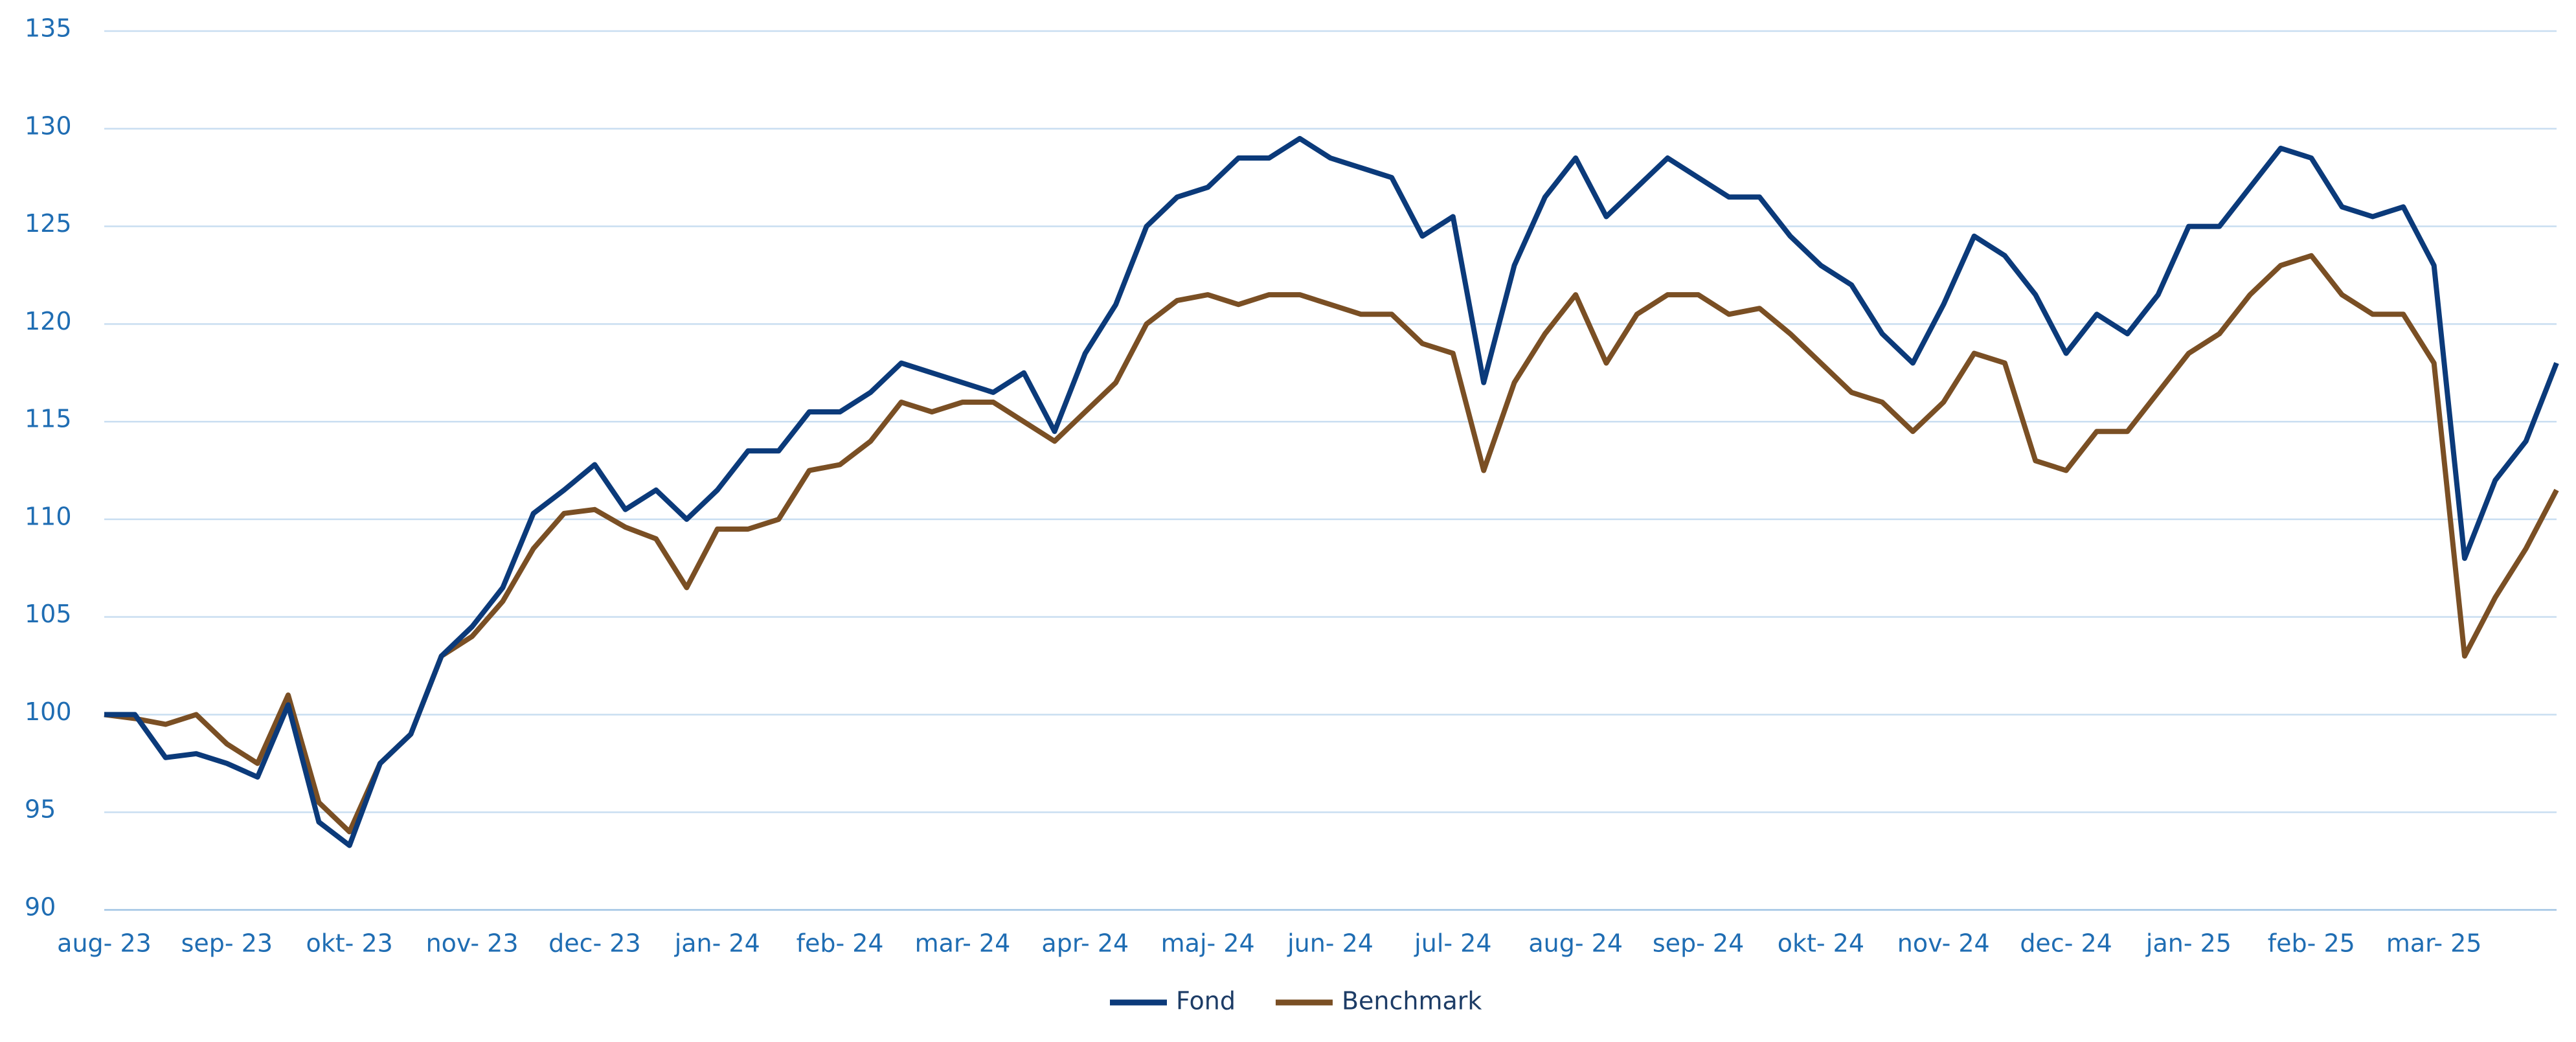 The width and height of the screenshot is (2576, 1042). Describe the element at coordinates (2066, 943) in the screenshot. I see `x-tick-label: dec- 24` at that location.